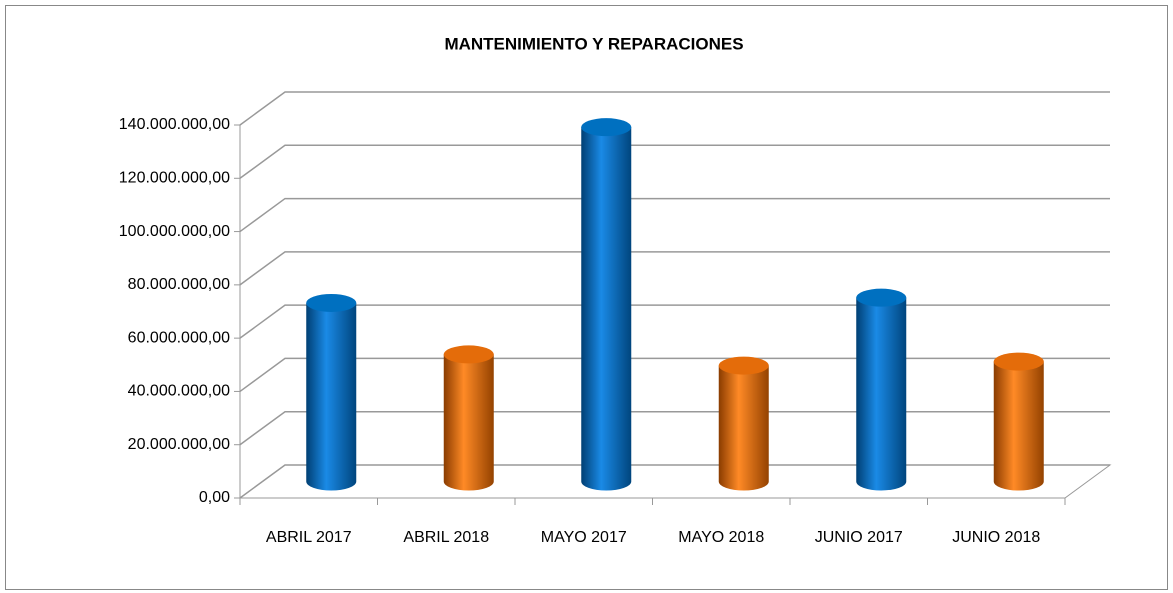 The width and height of the screenshot is (1173, 593). I want to click on y-tick-label: 0,00, so click(214, 497).